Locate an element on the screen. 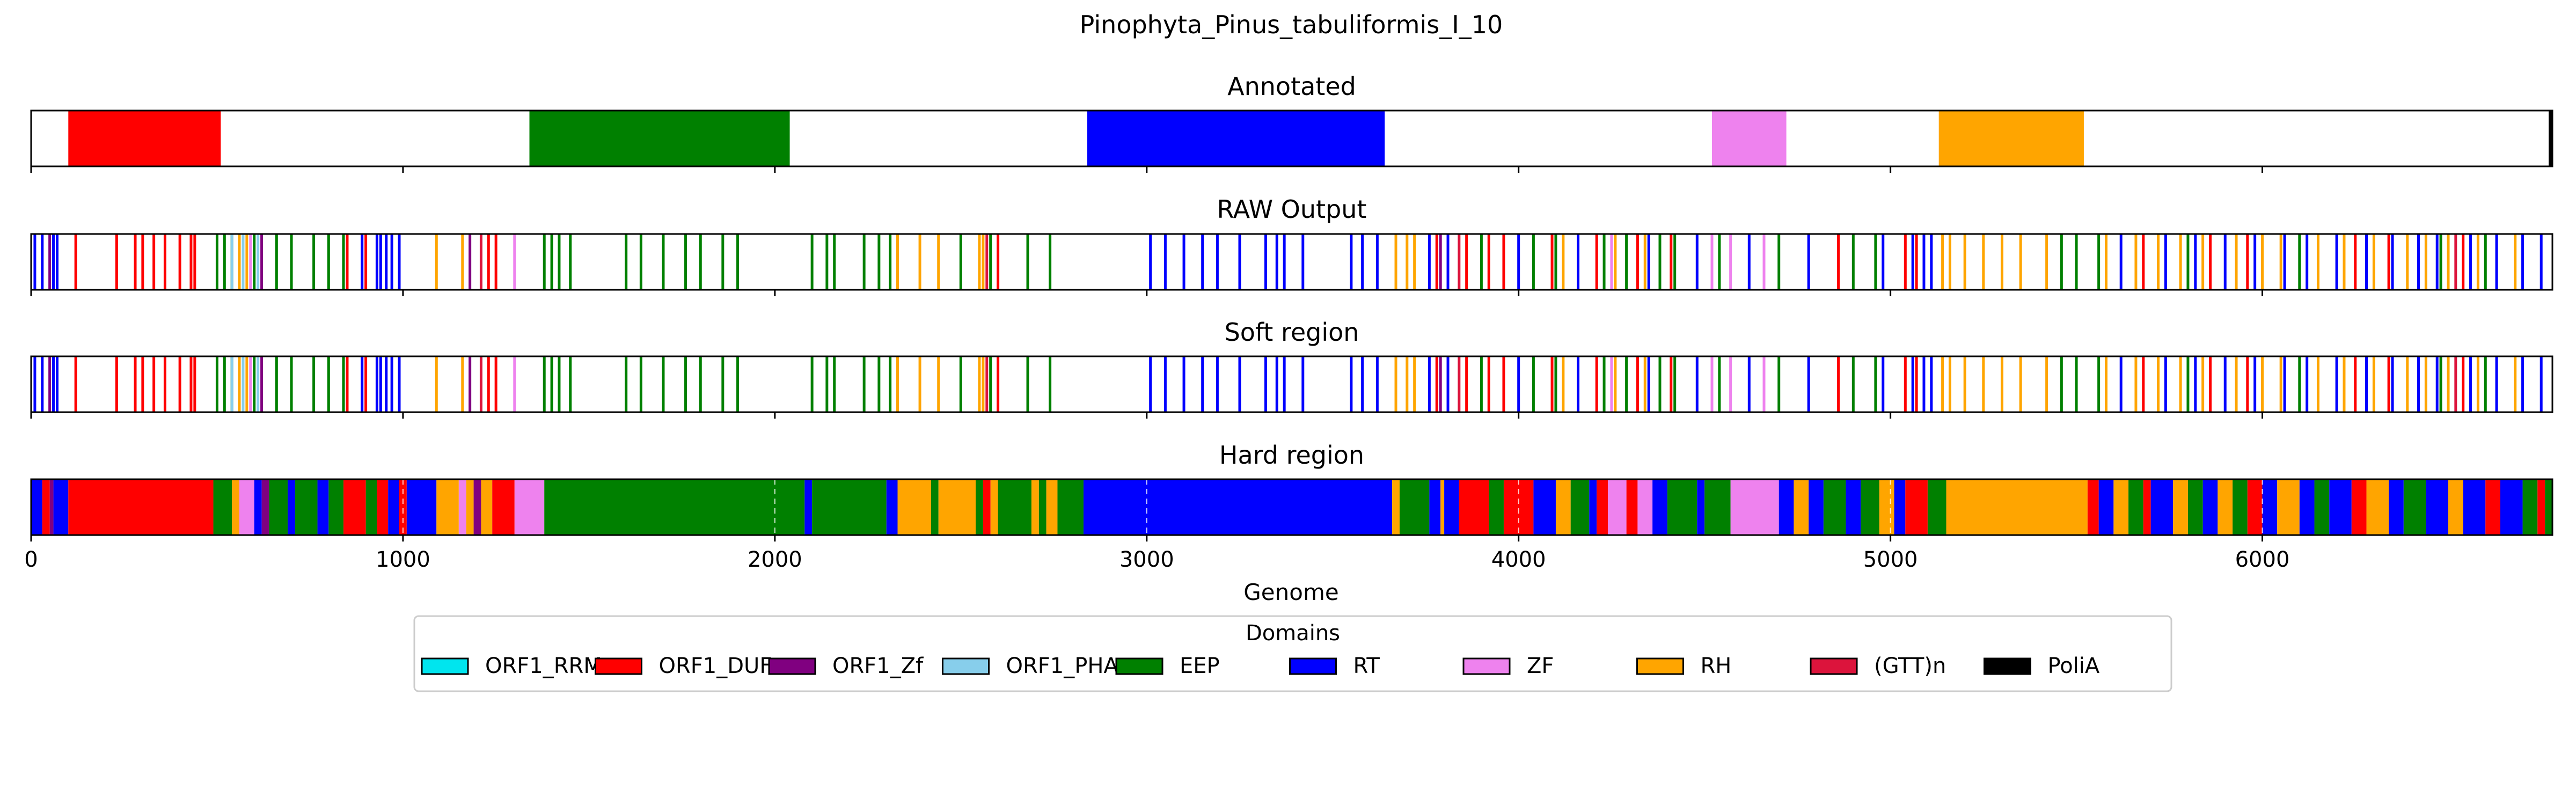  legend-label: ORF1_DUF is located at coordinates (715, 666).